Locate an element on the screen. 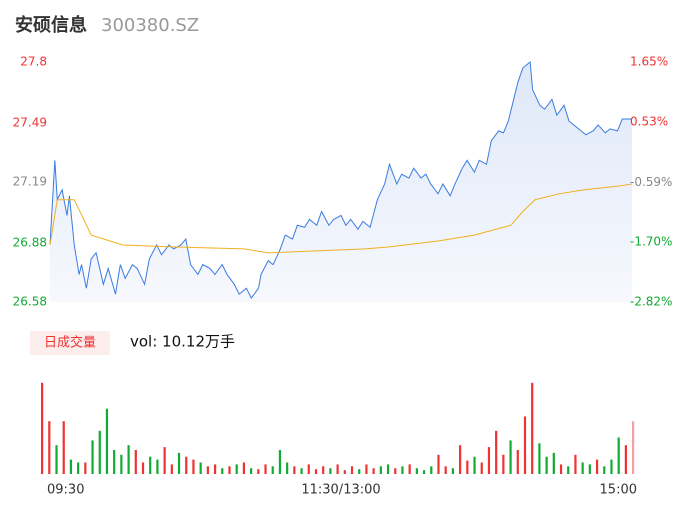 The width and height of the screenshot is (686, 524). y-tick-label: 27.8 is located at coordinates (33, 62).